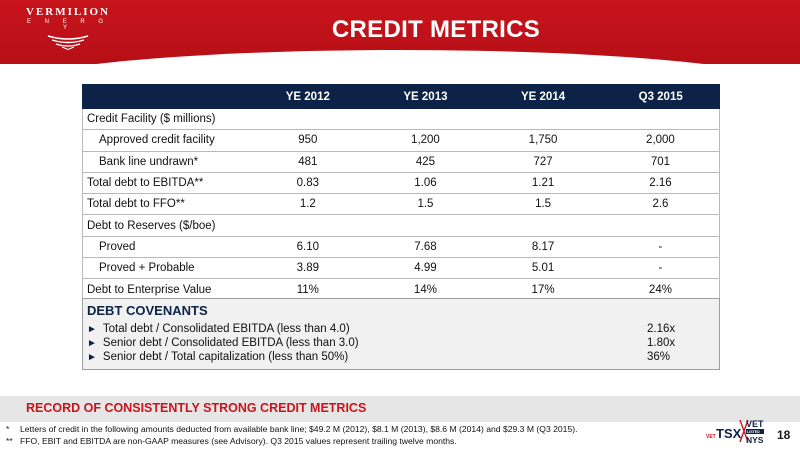  I want to click on cell: 3.89, so click(308, 268).